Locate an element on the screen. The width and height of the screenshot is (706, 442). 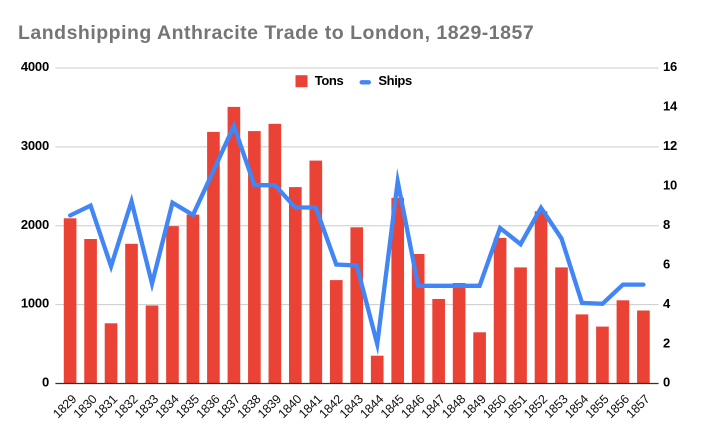
svg-text: Tons is located at coordinates (329, 80).